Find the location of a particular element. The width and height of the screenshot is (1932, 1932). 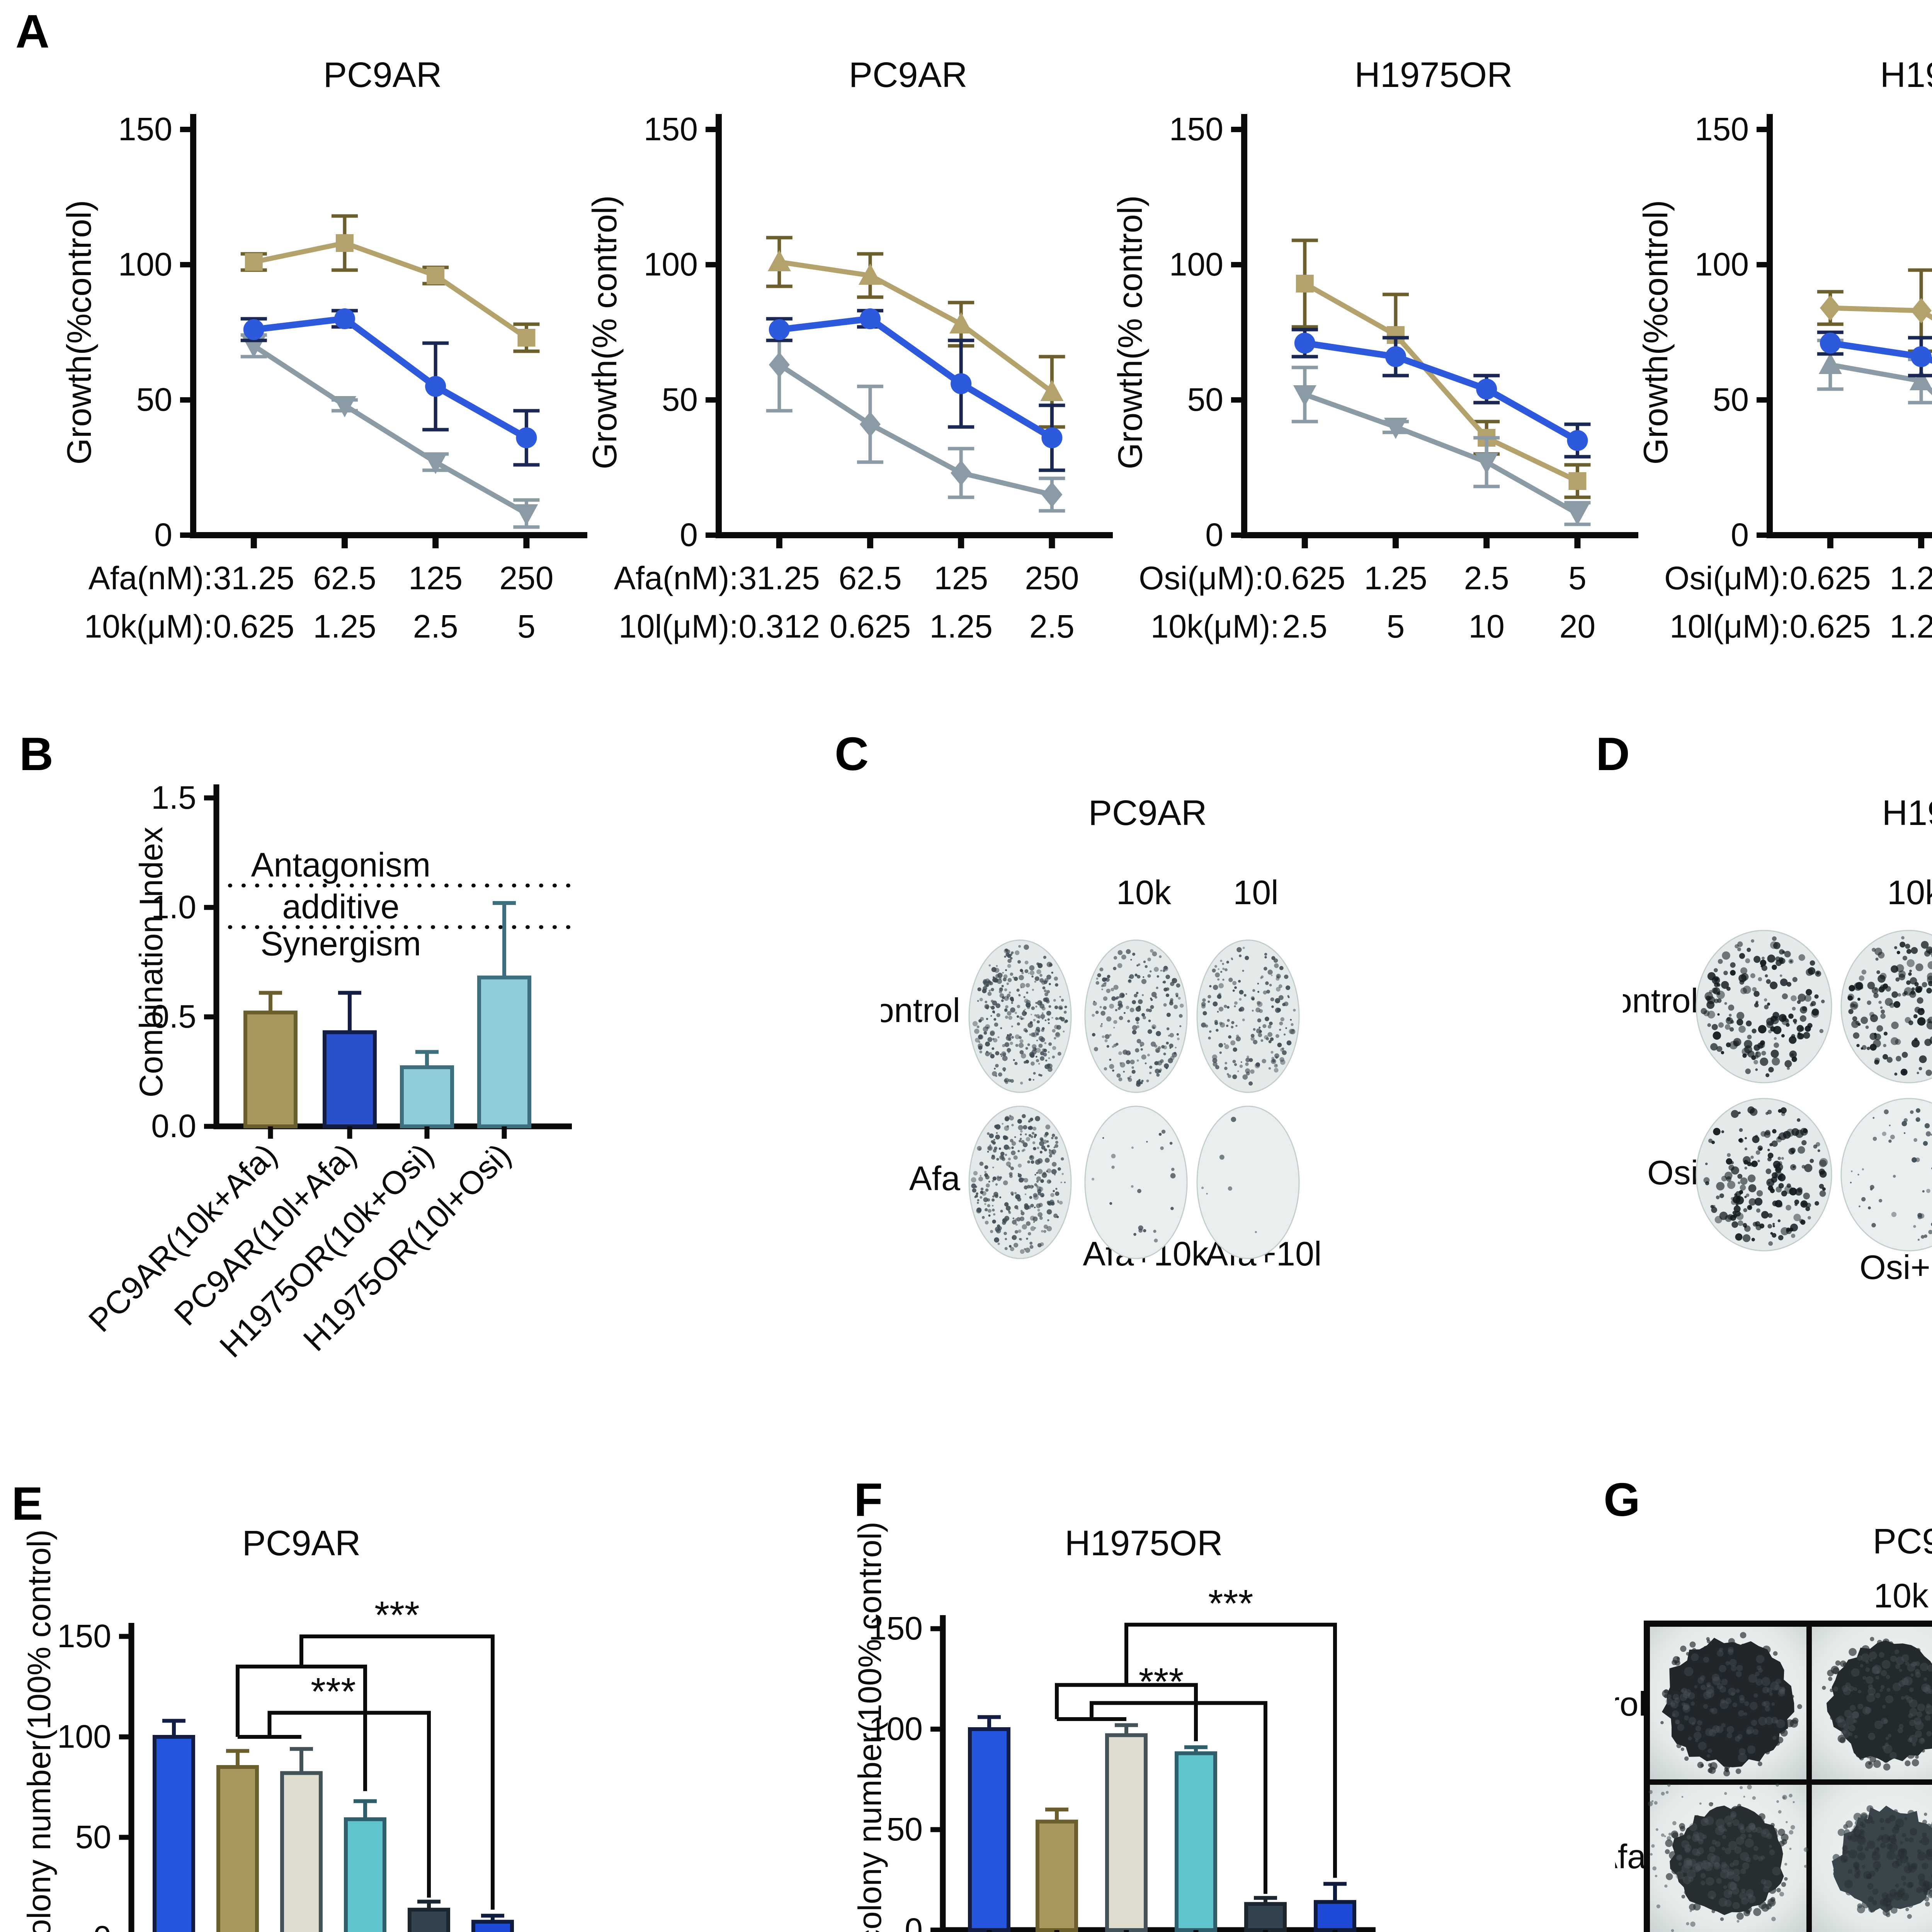

svg-text: Combination Index is located at coordinates (151, 962).